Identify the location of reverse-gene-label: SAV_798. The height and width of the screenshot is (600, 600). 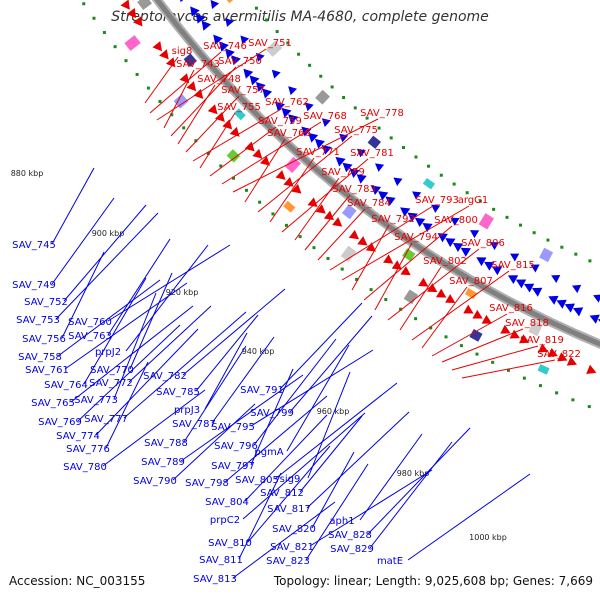
(207, 483).